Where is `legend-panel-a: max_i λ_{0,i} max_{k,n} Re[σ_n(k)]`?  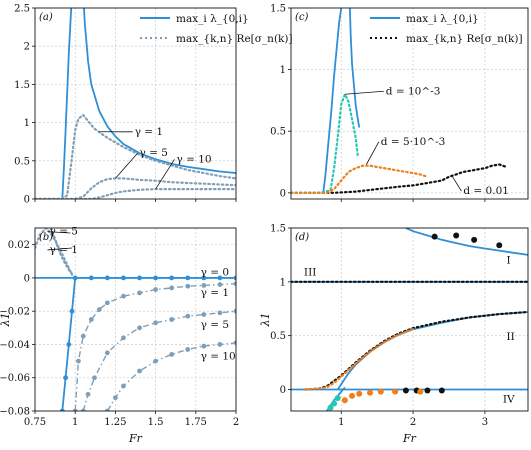 legend-panel-a: max_i λ_{0,i} max_{k,n} Re[σ_n(k)] is located at coordinates (216, 29).